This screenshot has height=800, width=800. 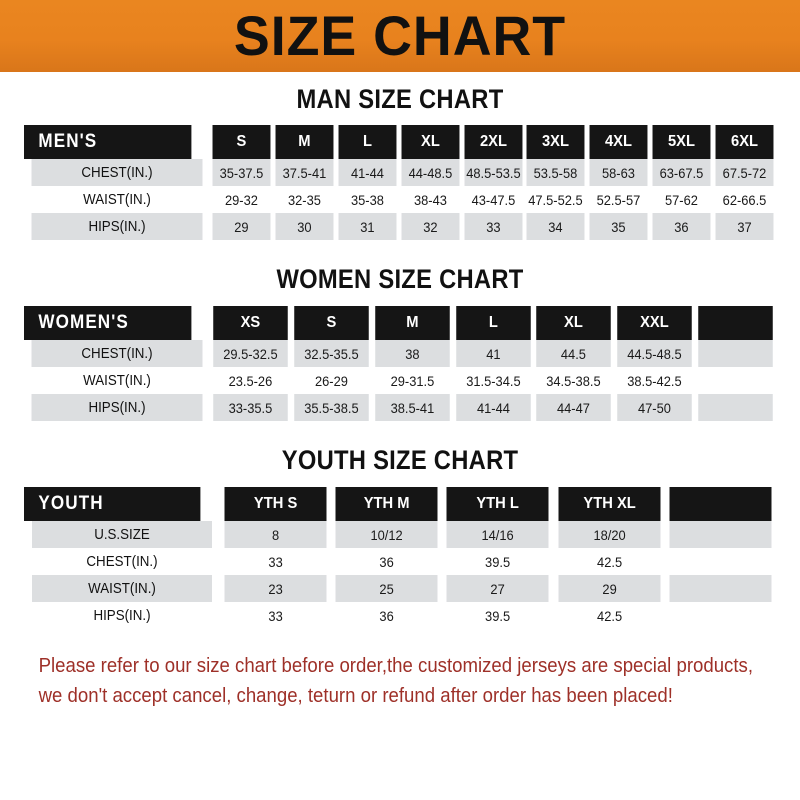 What do you see at coordinates (720, 588) in the screenshot?
I see `youth-waist-spacer` at bounding box center [720, 588].